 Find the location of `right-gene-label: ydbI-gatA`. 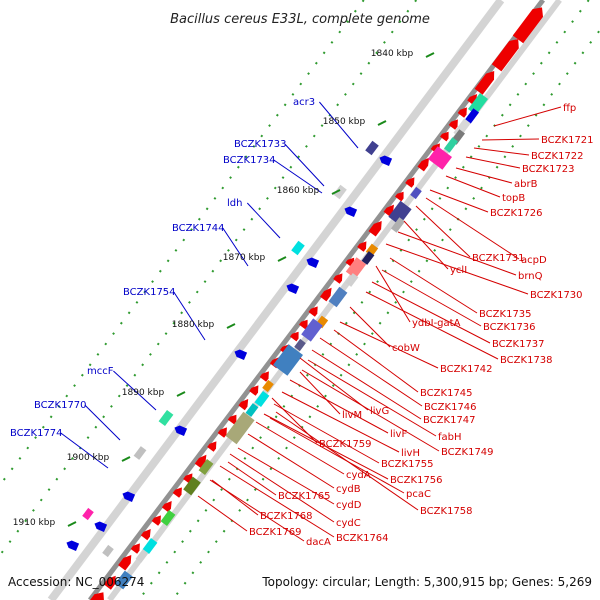

right-gene-label: ydbI-gatA is located at coordinates (436, 323).